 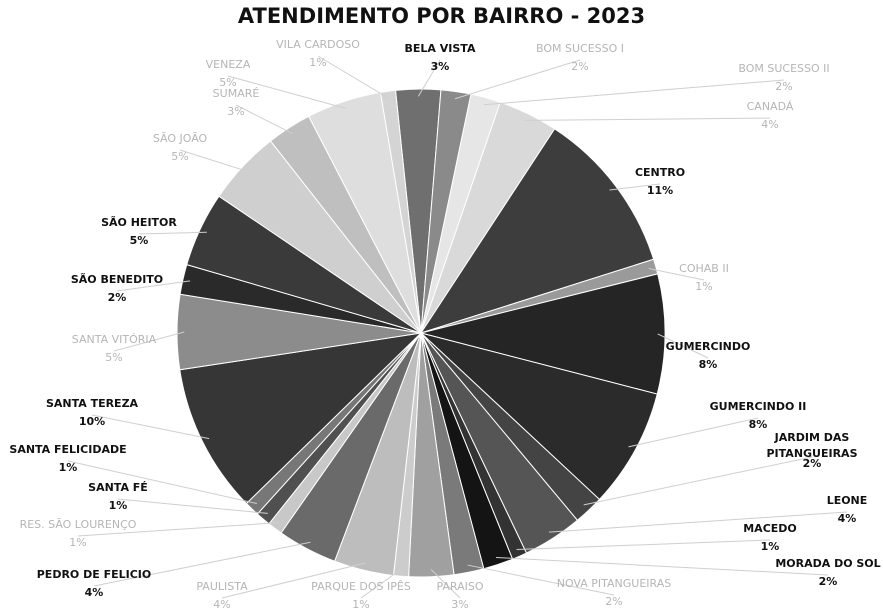 What do you see at coordinates (828, 581) in the screenshot?
I see `slice-value-morada-do-sol: 2%` at bounding box center [828, 581].